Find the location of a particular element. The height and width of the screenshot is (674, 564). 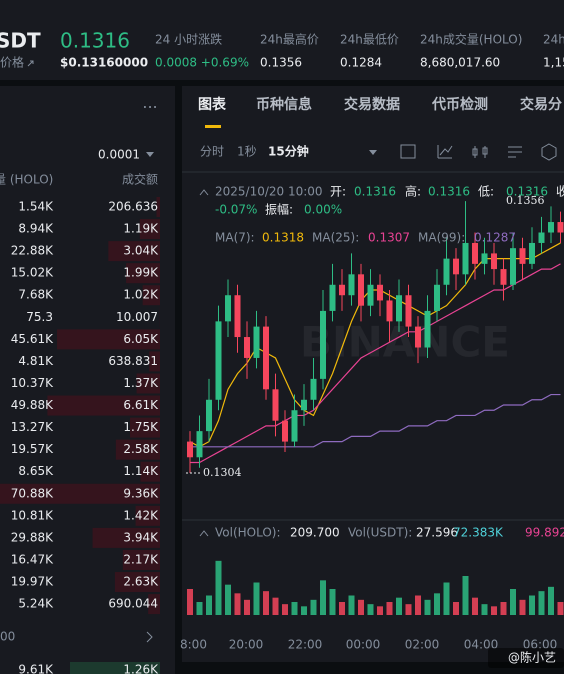

precision: 0.0001 is located at coordinates (119, 155).